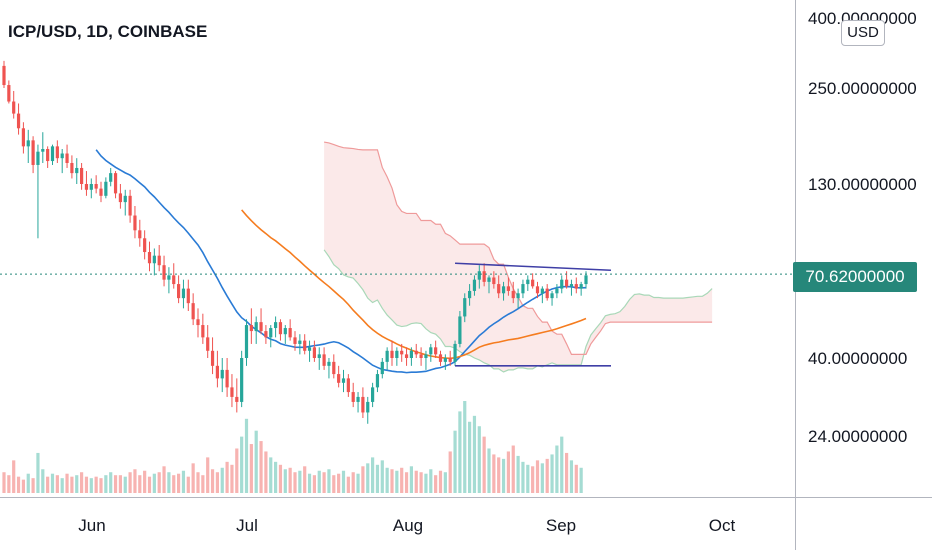 The image size is (932, 555). Describe the element at coordinates (863, 33) in the screenshot. I see `currency-button: USD` at that location.